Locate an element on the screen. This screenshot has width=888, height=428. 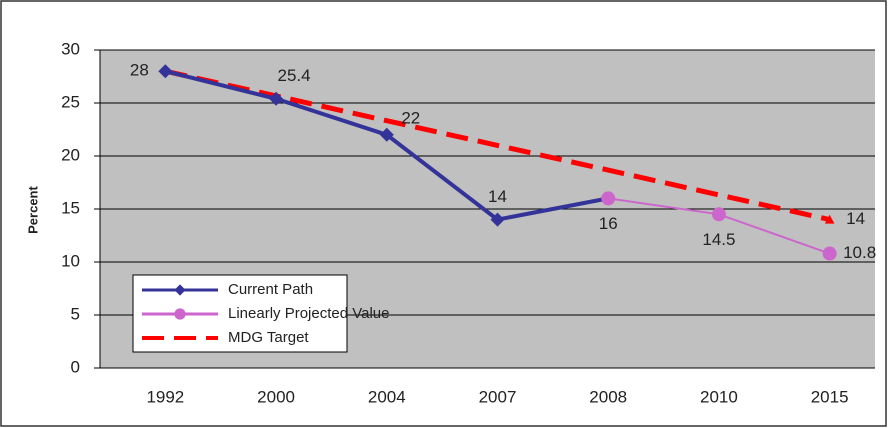
y-tick-label: 5 is located at coordinates (75, 313).